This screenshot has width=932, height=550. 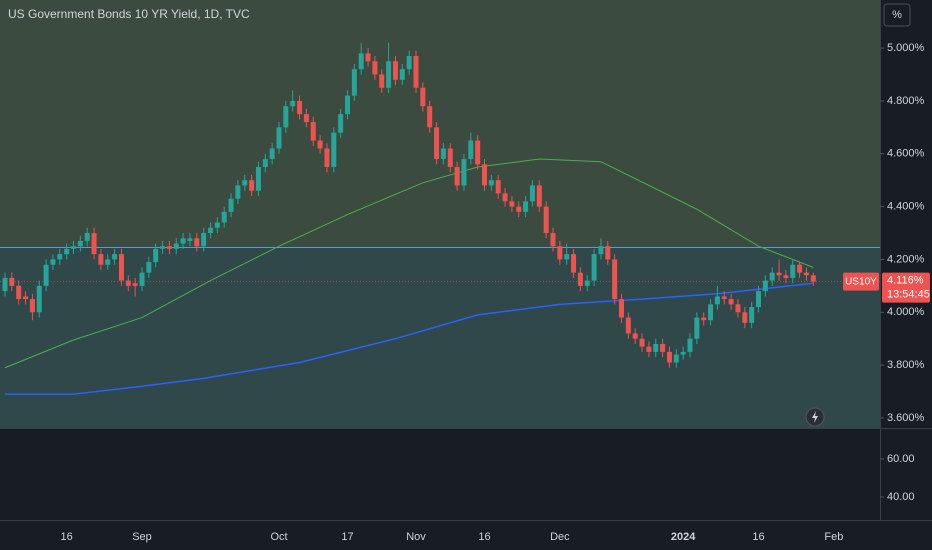 I want to click on x-tick-label: Feb, so click(x=833, y=537).